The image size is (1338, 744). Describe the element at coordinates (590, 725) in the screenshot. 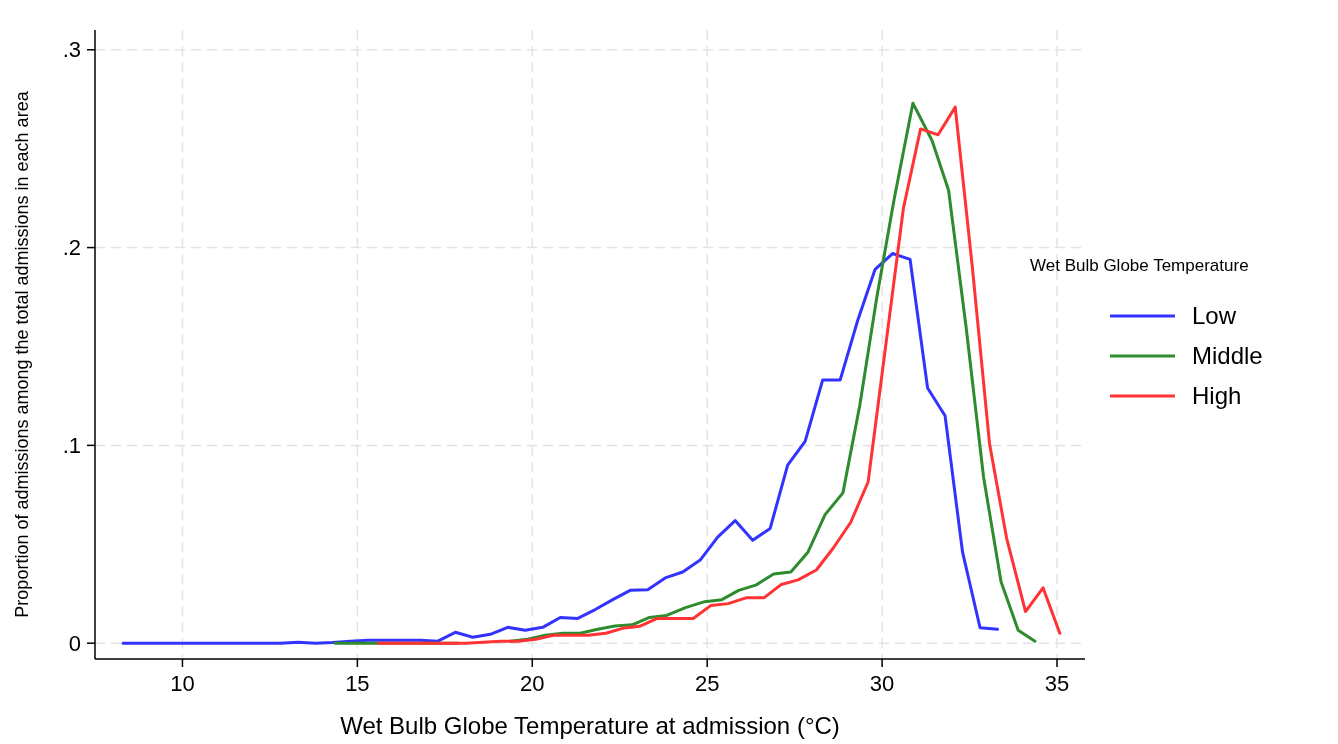

I see `x-axis-title: Wet Bulb Globe Temperature at admission (°C)` at that location.